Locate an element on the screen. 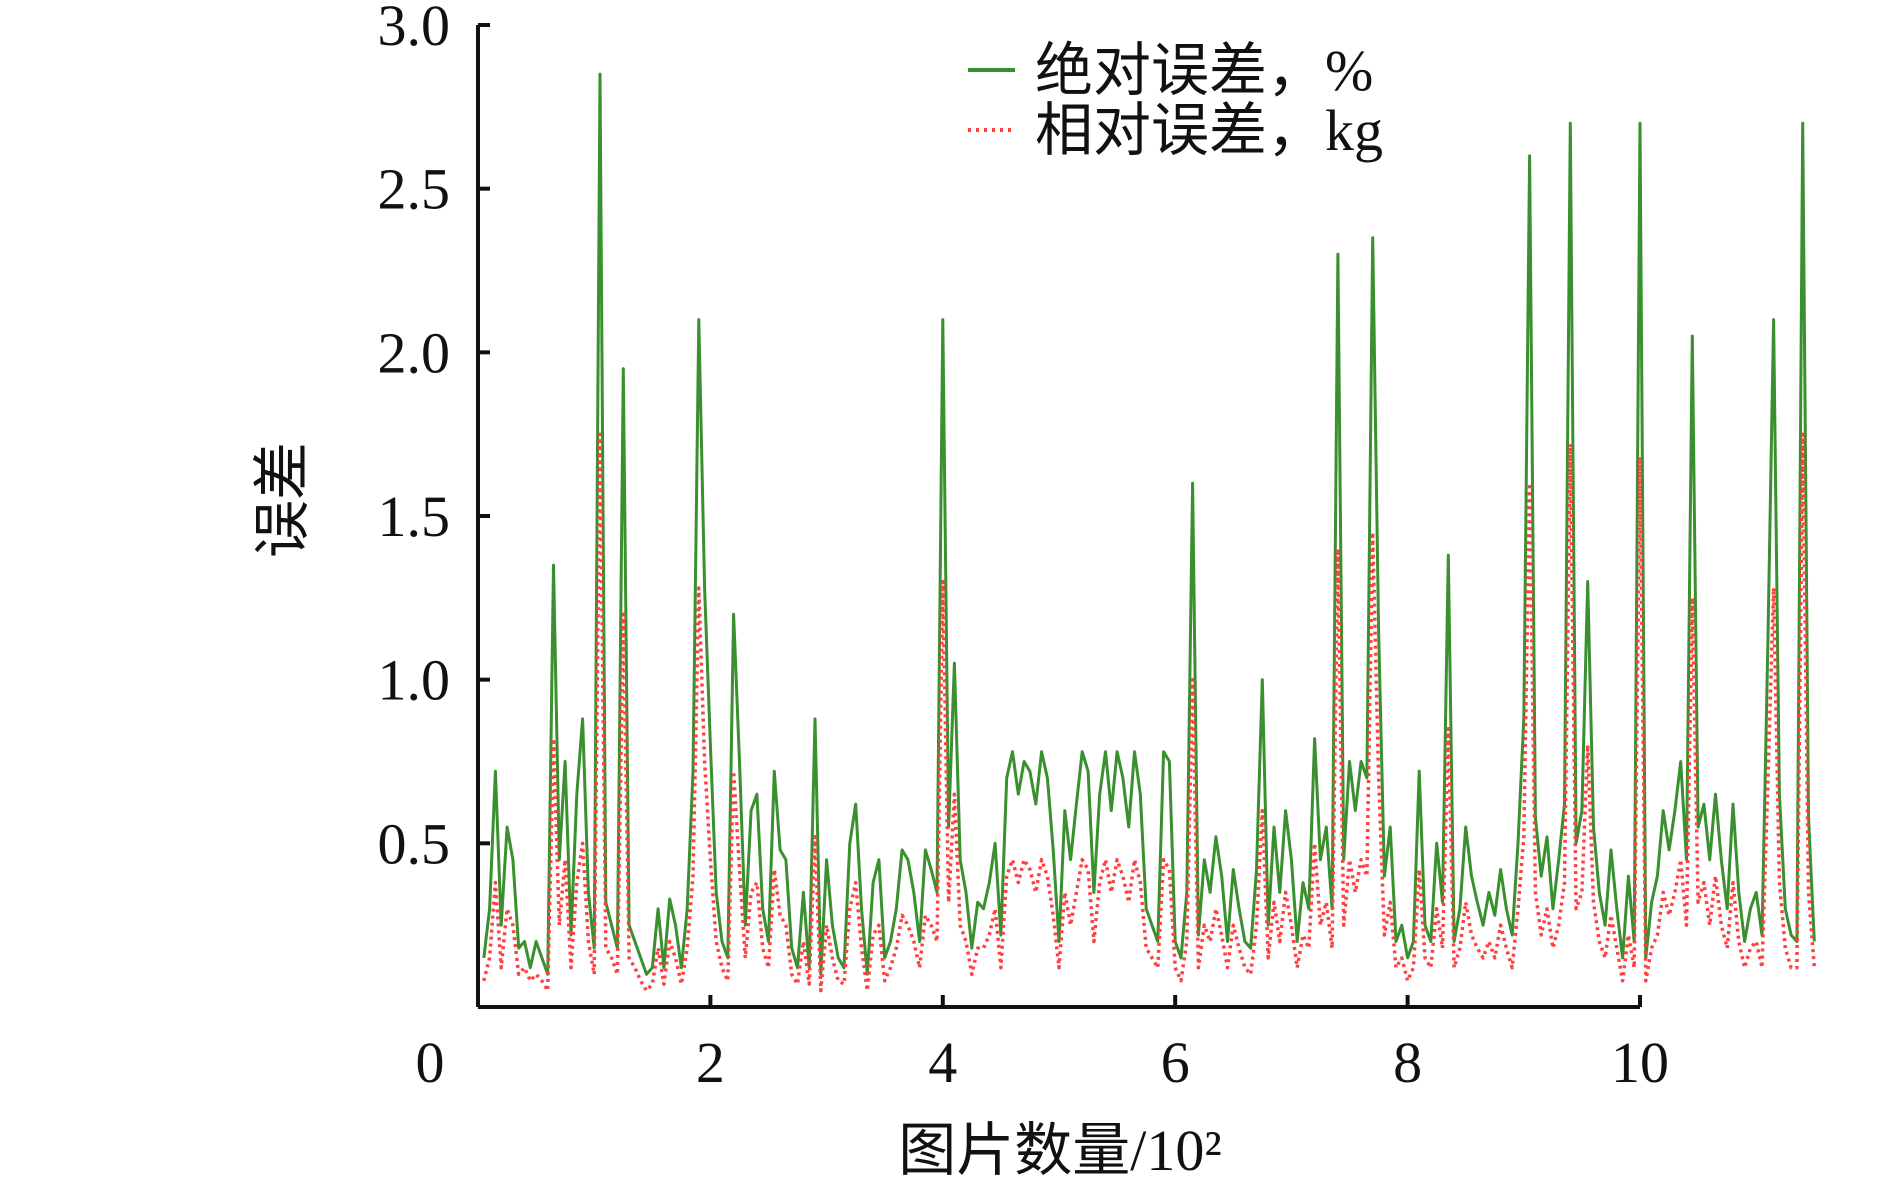 This screenshot has height=1186, width=1890. y-tick-label: 2.5 is located at coordinates (414, 189).